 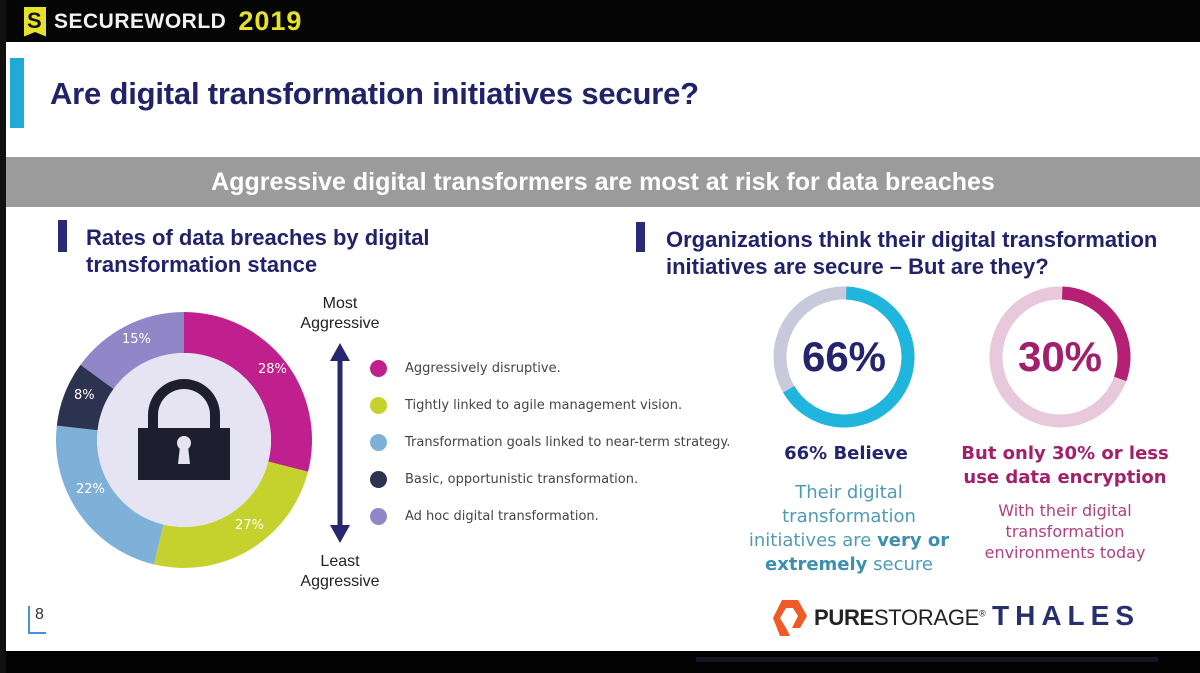 I want to click on axis-bottom-line2: Aggressive, so click(x=340, y=581).